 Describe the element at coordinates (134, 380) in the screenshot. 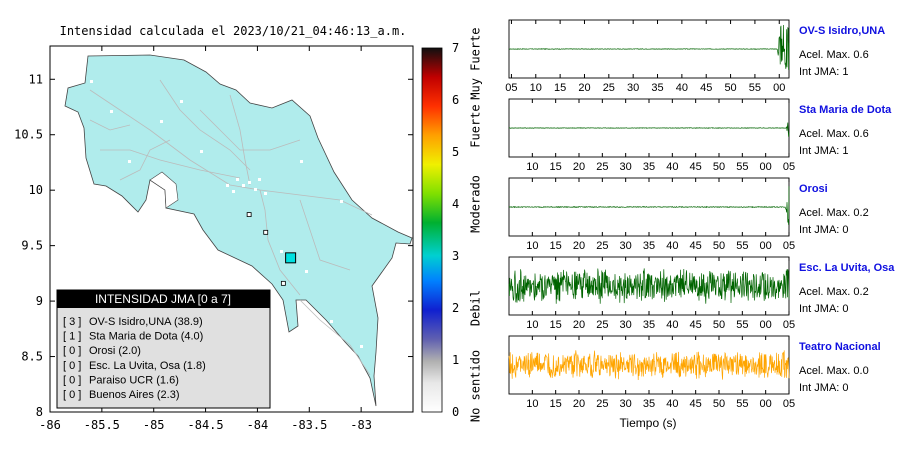

I see `legend-item-label: Paraiso UCR (1.6)` at that location.